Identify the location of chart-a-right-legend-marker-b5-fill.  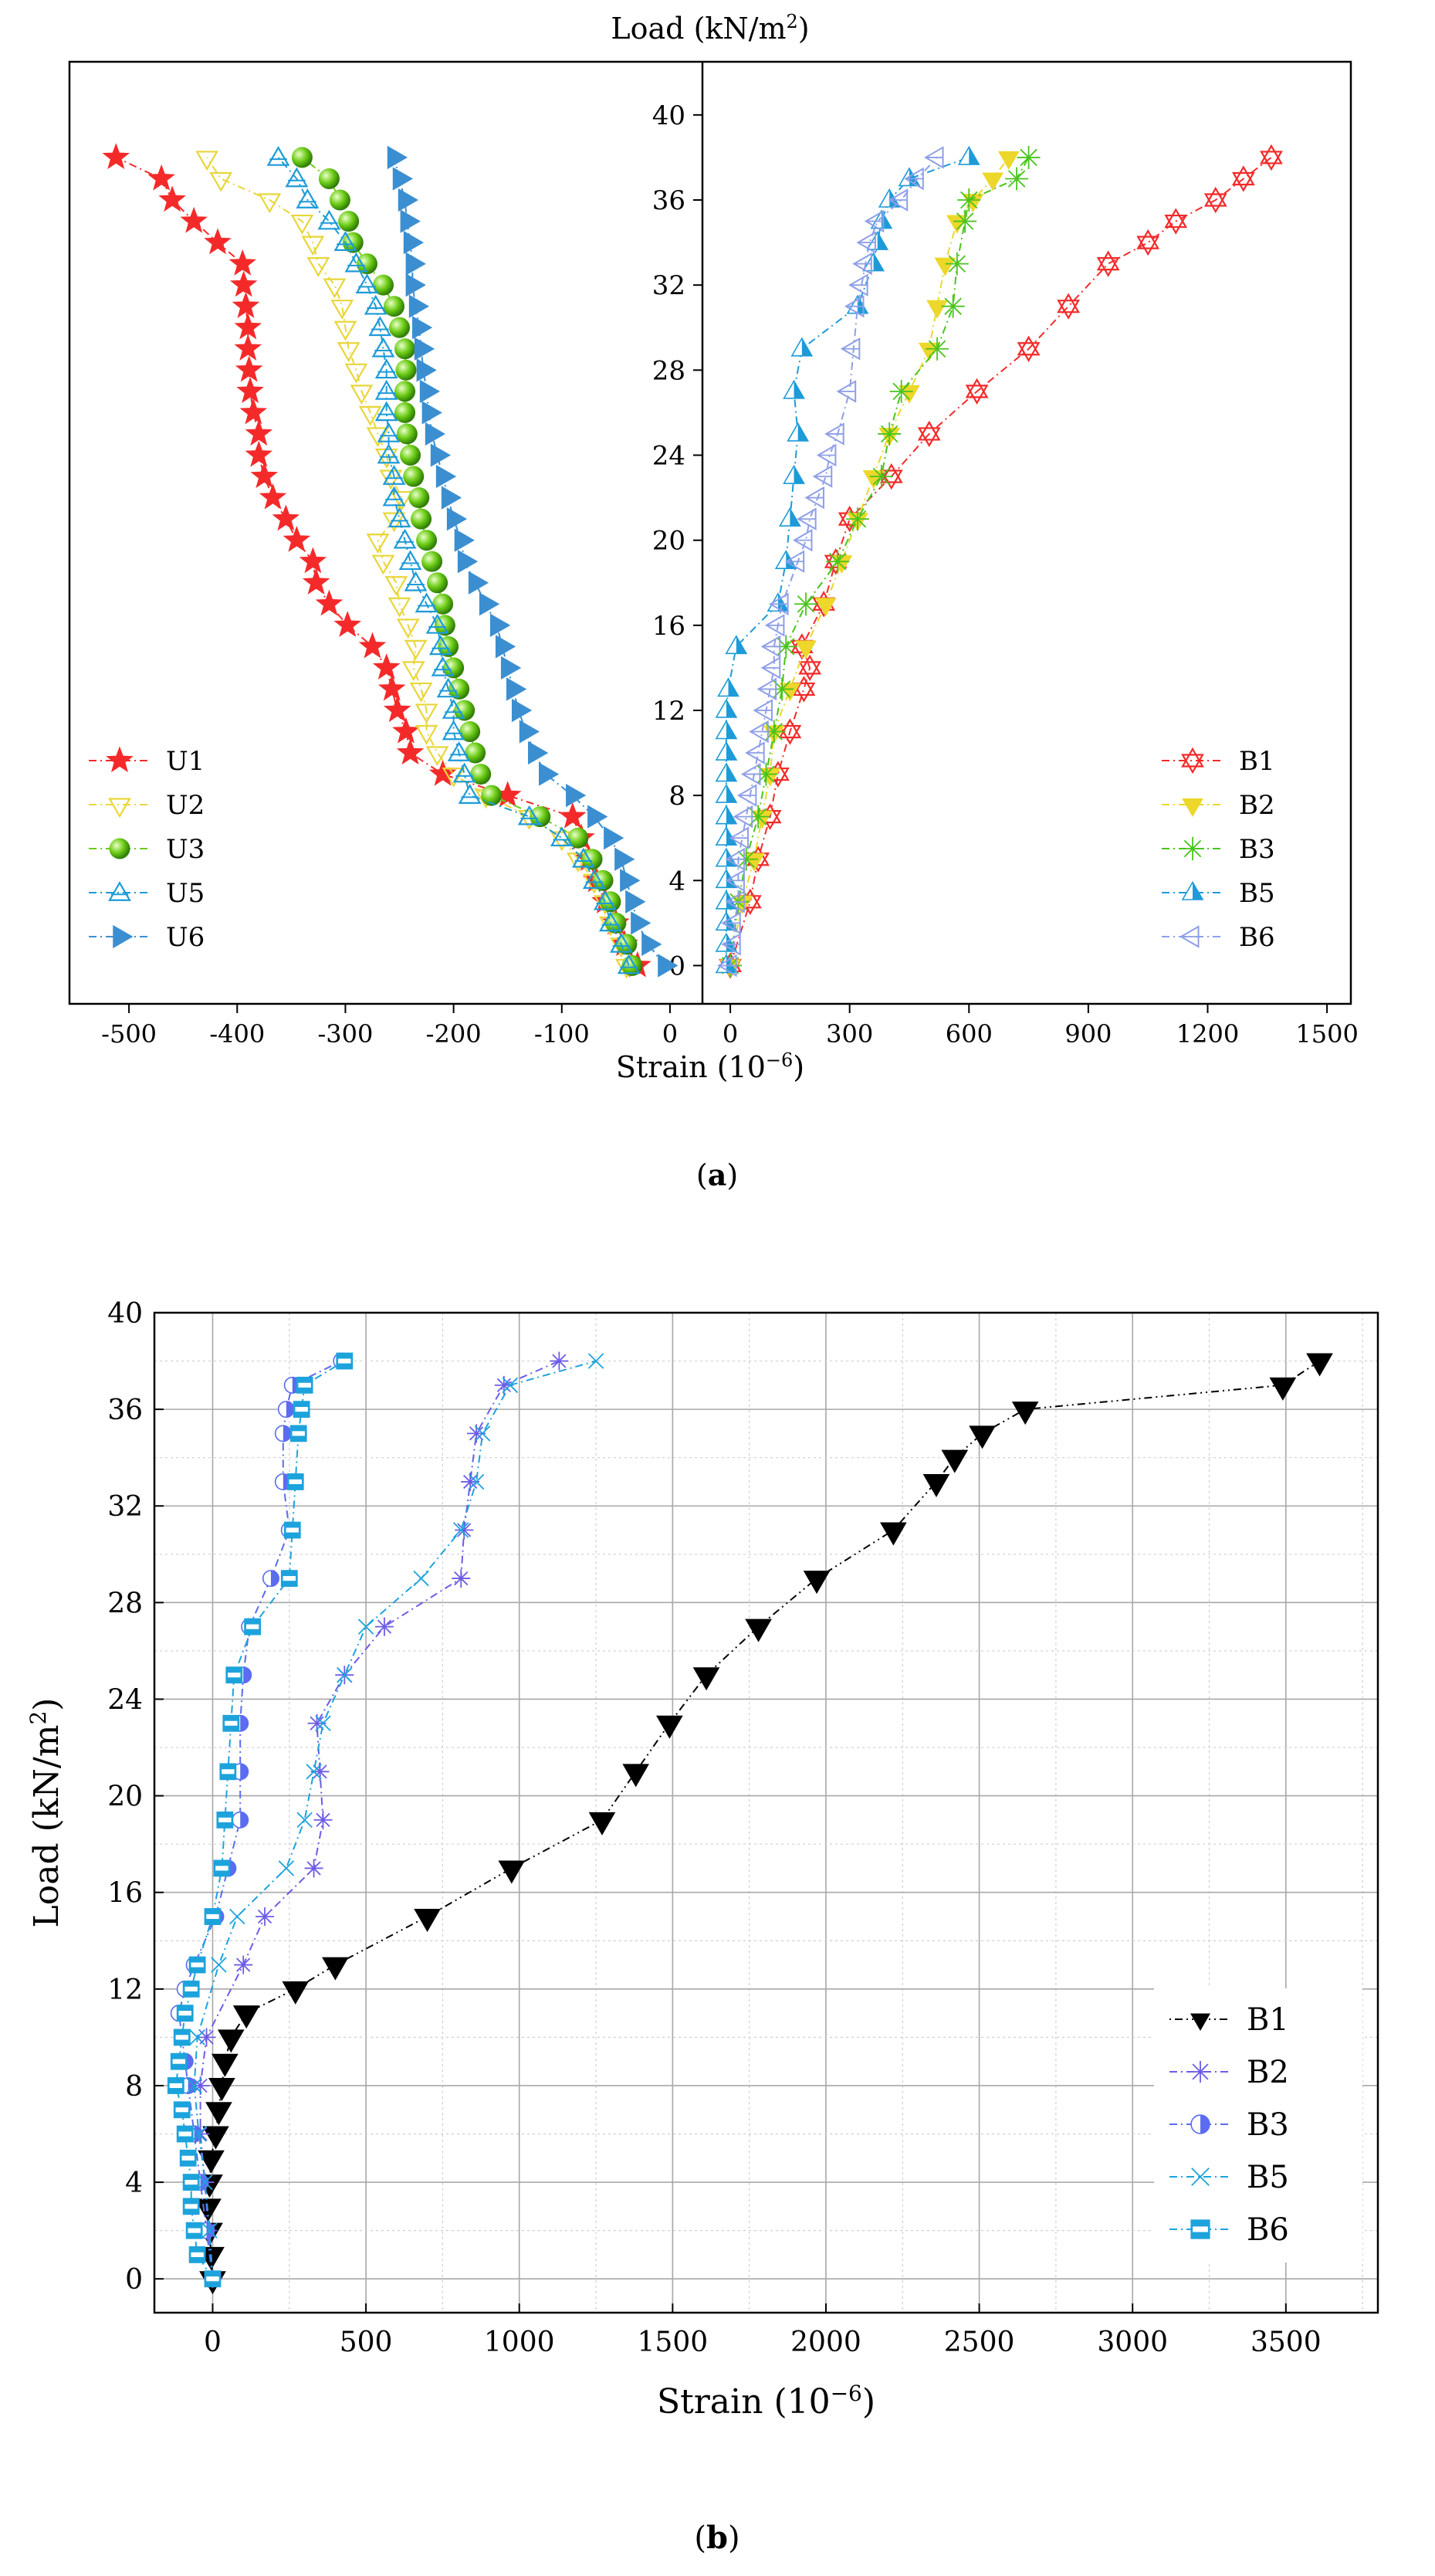
(1198, 891).